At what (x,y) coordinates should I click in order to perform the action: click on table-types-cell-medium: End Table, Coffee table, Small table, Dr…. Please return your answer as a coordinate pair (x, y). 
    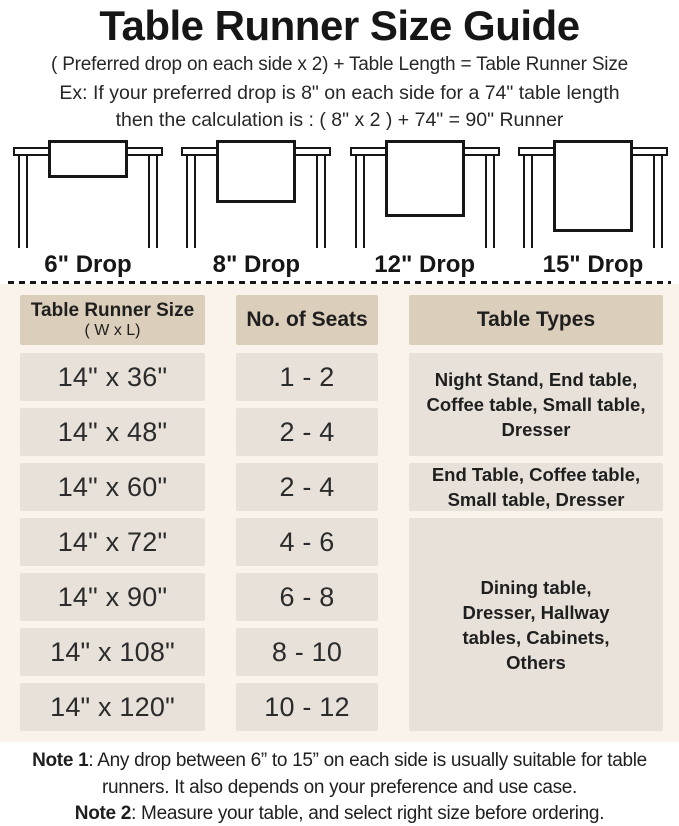
    Looking at the image, I should click on (536, 487).